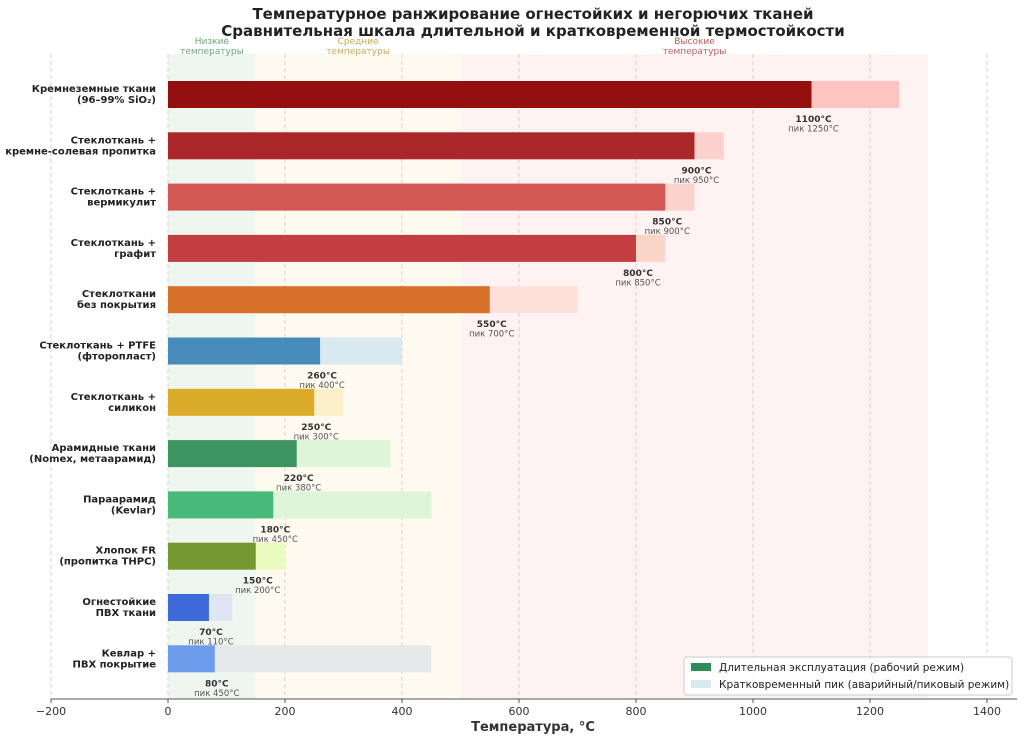 Image resolution: width=1024 pixels, height=741 pixels. What do you see at coordinates (97, 346) in the screenshot?
I see `category-label-5-0: Стеклоткань + PTFE` at bounding box center [97, 346].